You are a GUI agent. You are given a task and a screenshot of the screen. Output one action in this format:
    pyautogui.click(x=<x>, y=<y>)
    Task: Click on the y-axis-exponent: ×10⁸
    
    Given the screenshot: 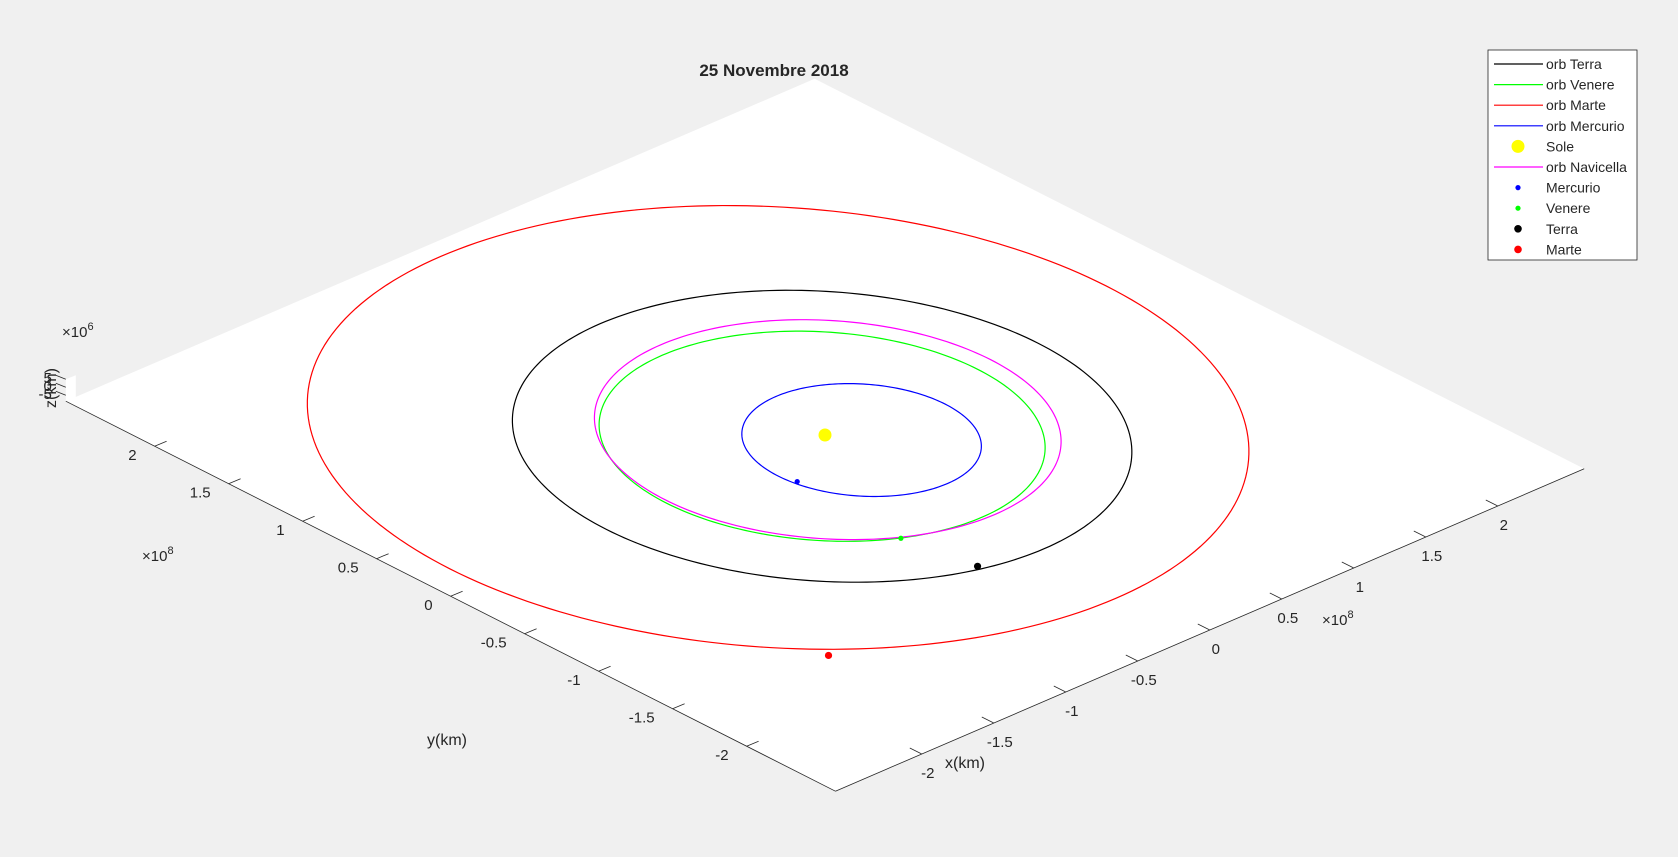 What is the action you would take?
    pyautogui.click(x=158, y=555)
    